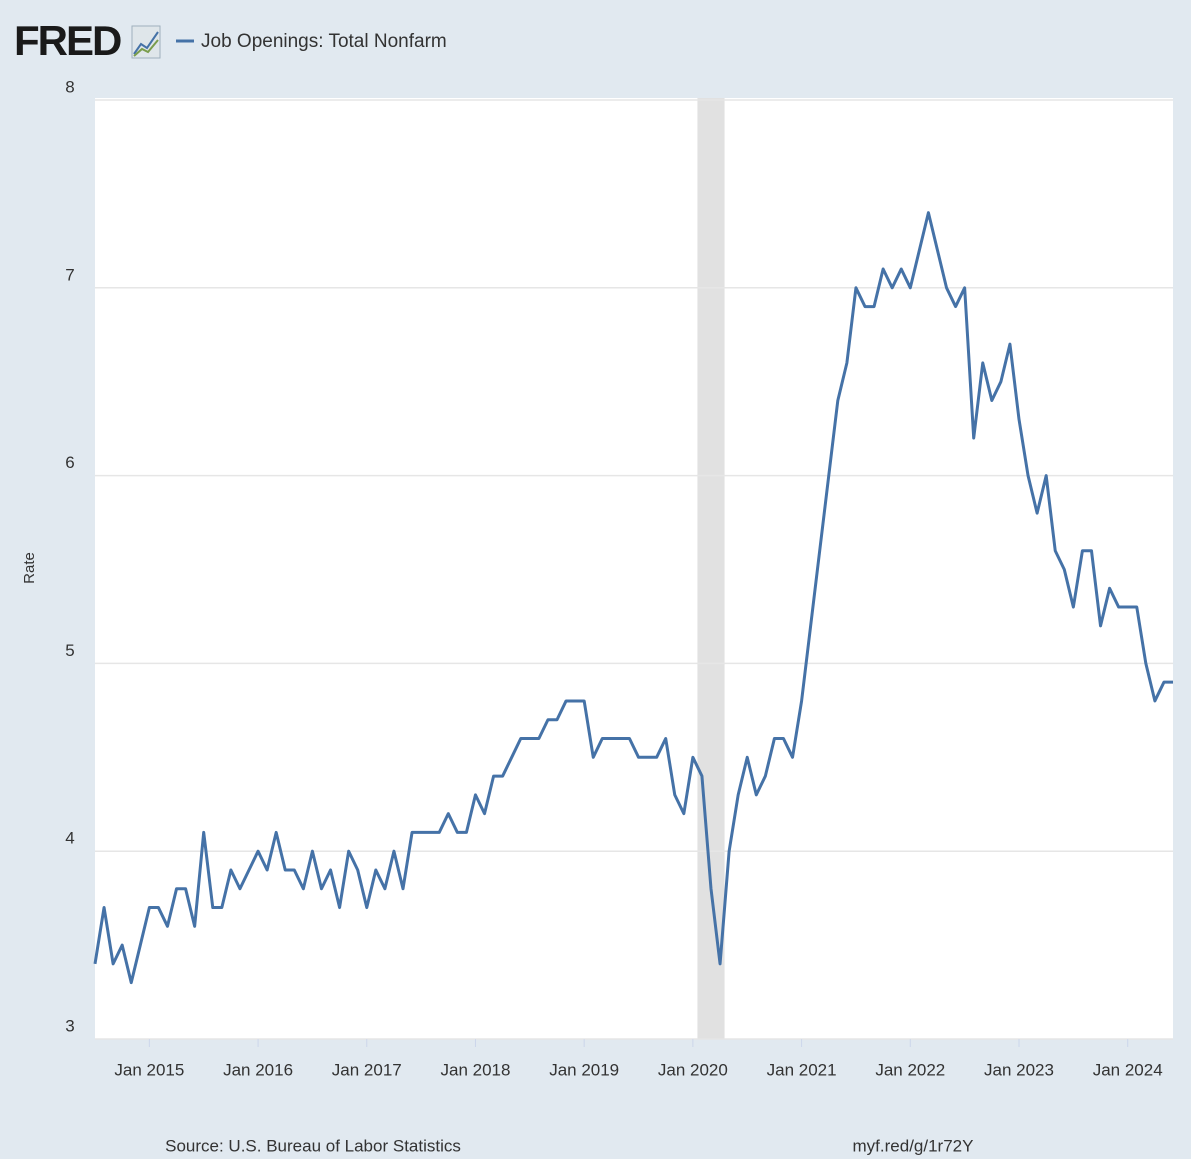 The height and width of the screenshot is (1159, 1191). Describe the element at coordinates (69, 1025) in the screenshot. I see `y-tick-label: 3` at that location.